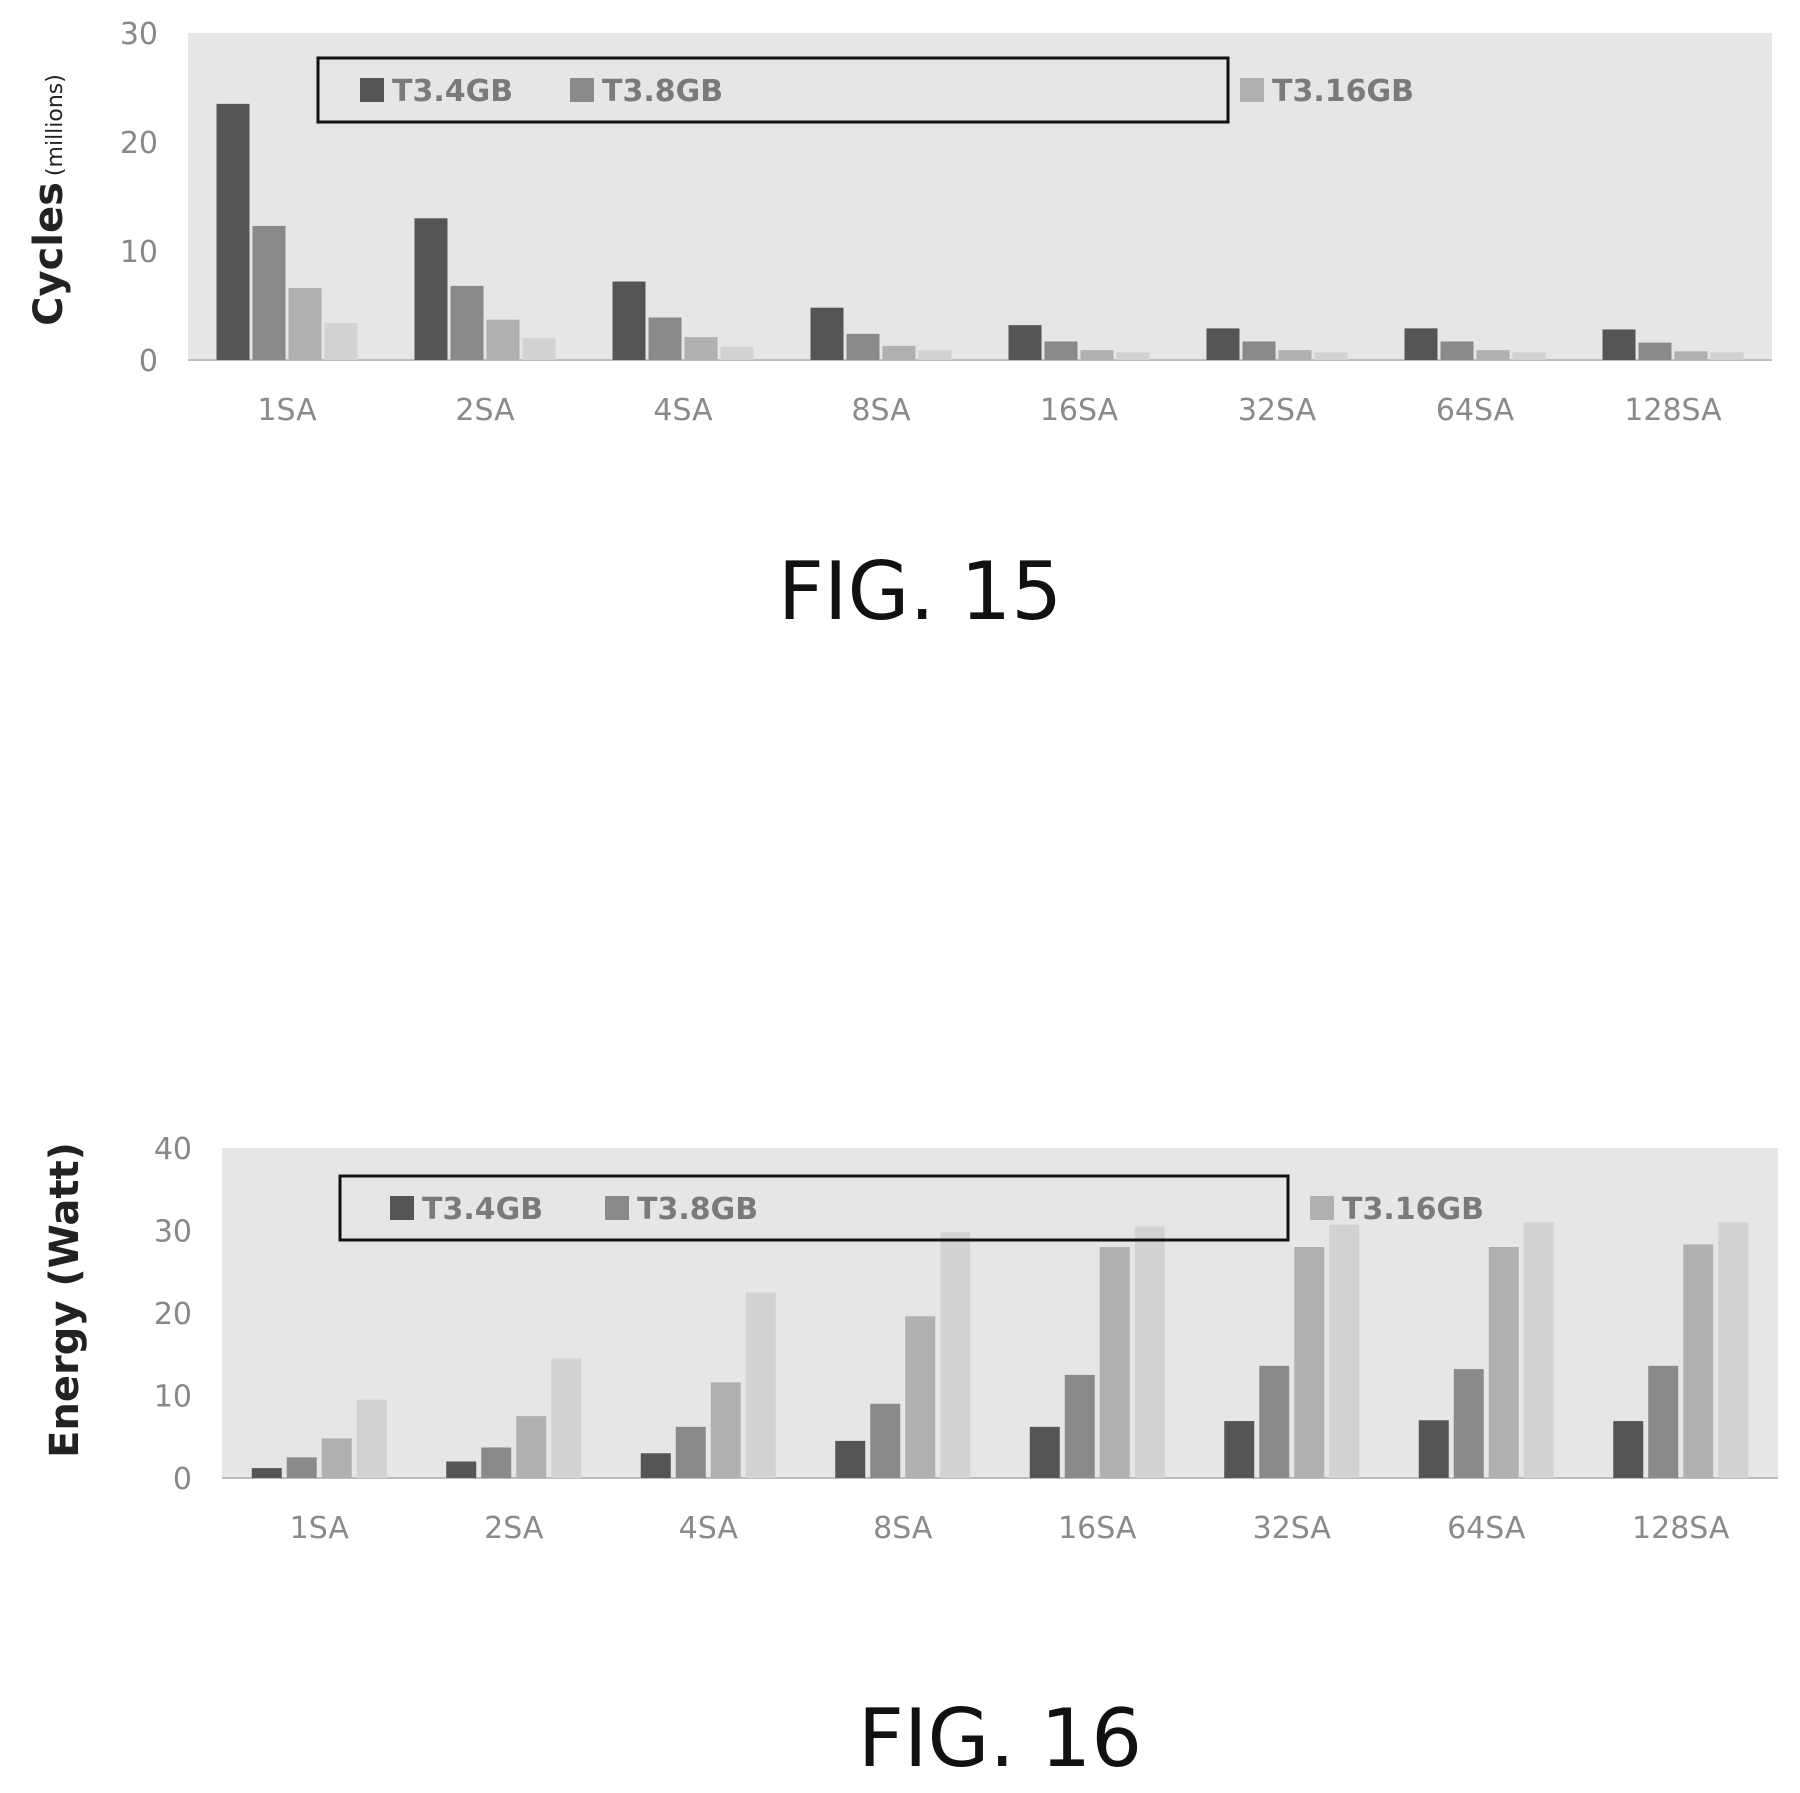  Describe the element at coordinates (1000, 1738) in the screenshot. I see `figure-caption-16: FIG. 16` at that location.